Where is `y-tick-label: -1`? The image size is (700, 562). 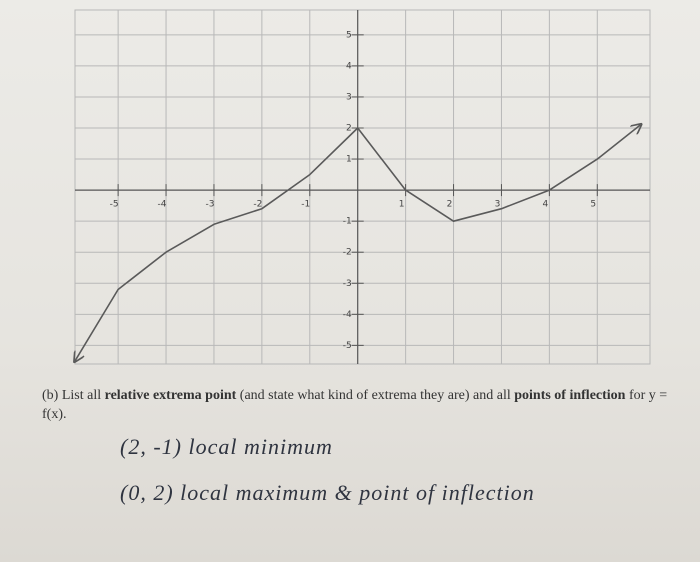 y-tick-label: -1 is located at coordinates (347, 222).